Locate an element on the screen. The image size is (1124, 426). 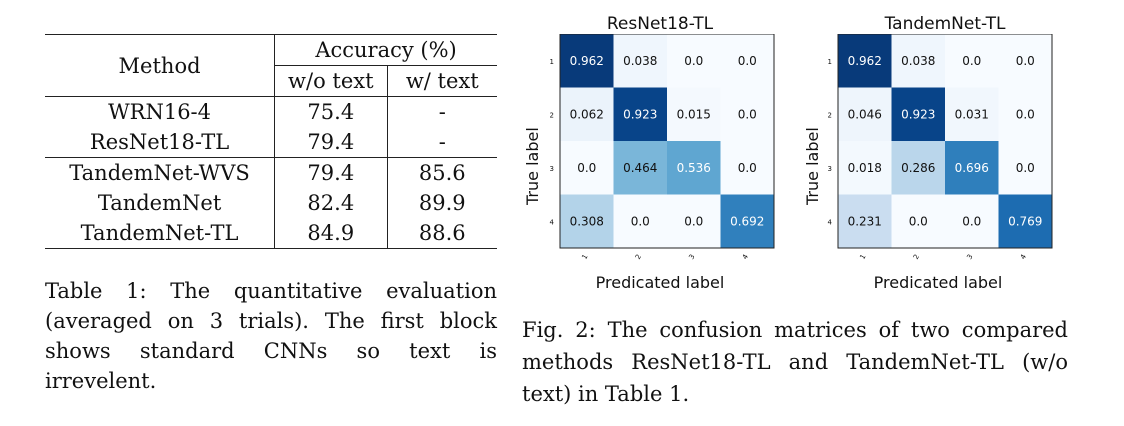
table-row: TandemNet 82.4 89.9 is located at coordinates (271, 203).